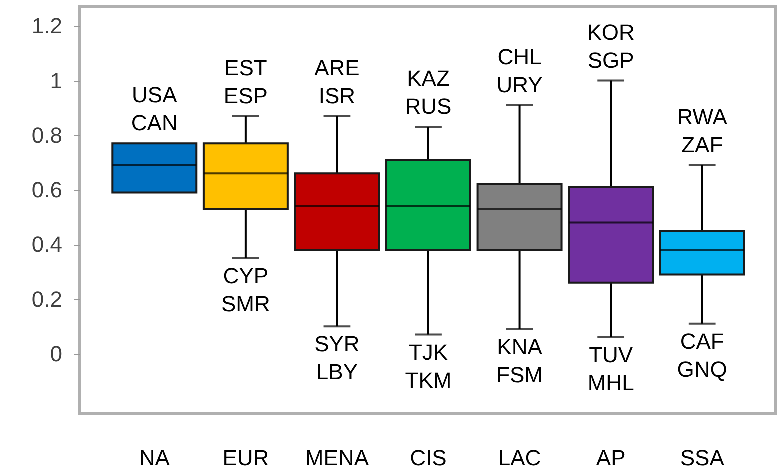 This screenshot has width=778, height=468. I want to click on x-tick-label: MENA, so click(337, 457).